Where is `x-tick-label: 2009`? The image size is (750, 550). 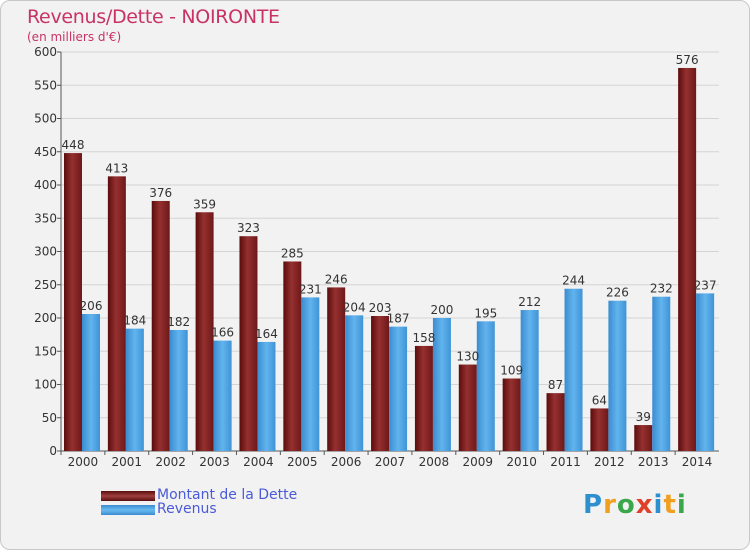
x-tick-label: 2009 is located at coordinates (477, 462).